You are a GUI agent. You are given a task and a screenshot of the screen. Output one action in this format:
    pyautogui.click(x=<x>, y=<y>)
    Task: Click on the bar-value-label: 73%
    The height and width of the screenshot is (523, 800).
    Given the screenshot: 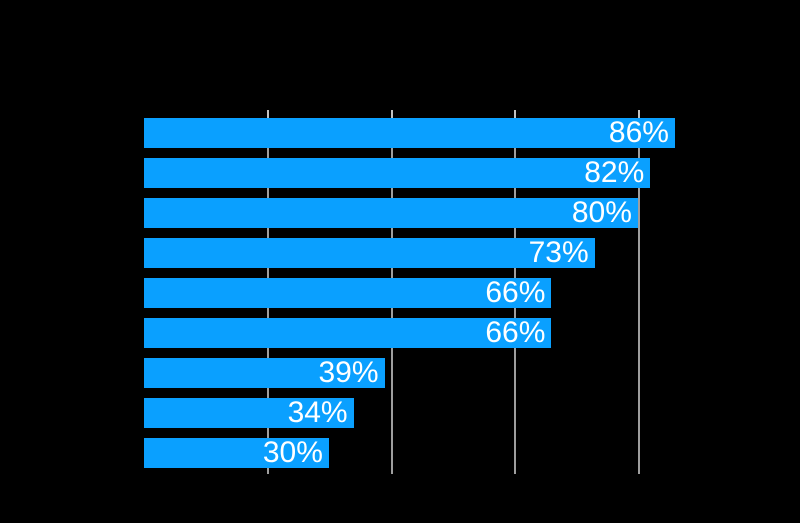 What is the action you would take?
    pyautogui.click(x=558, y=252)
    